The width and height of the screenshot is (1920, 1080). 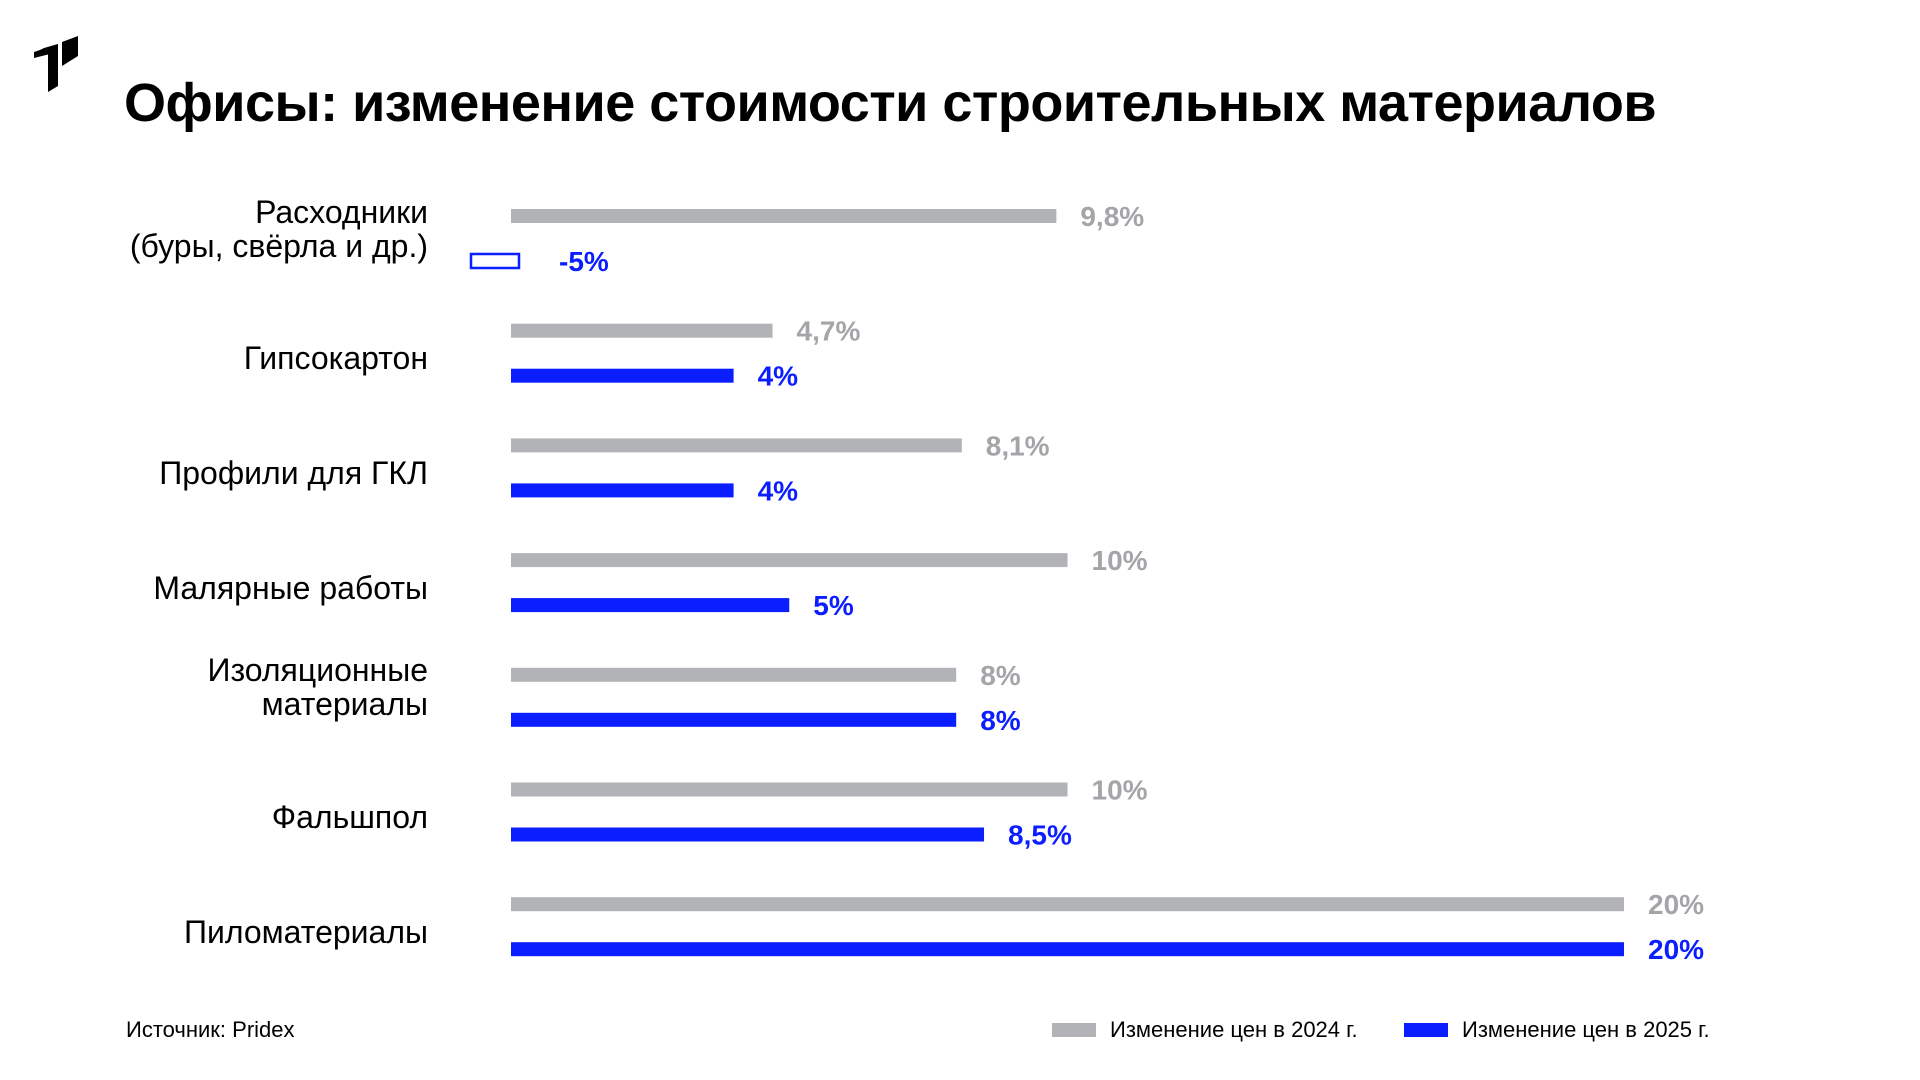 I want to click on data-label-2024: 4,7%, so click(x=829, y=331).